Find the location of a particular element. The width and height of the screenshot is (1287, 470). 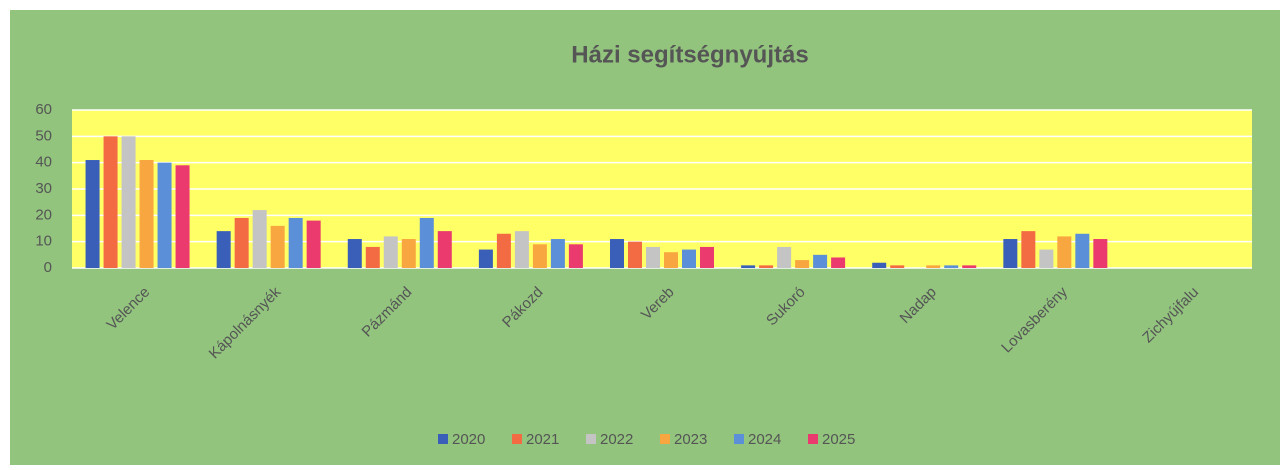

y-tick-label: 0 is located at coordinates (48, 267).